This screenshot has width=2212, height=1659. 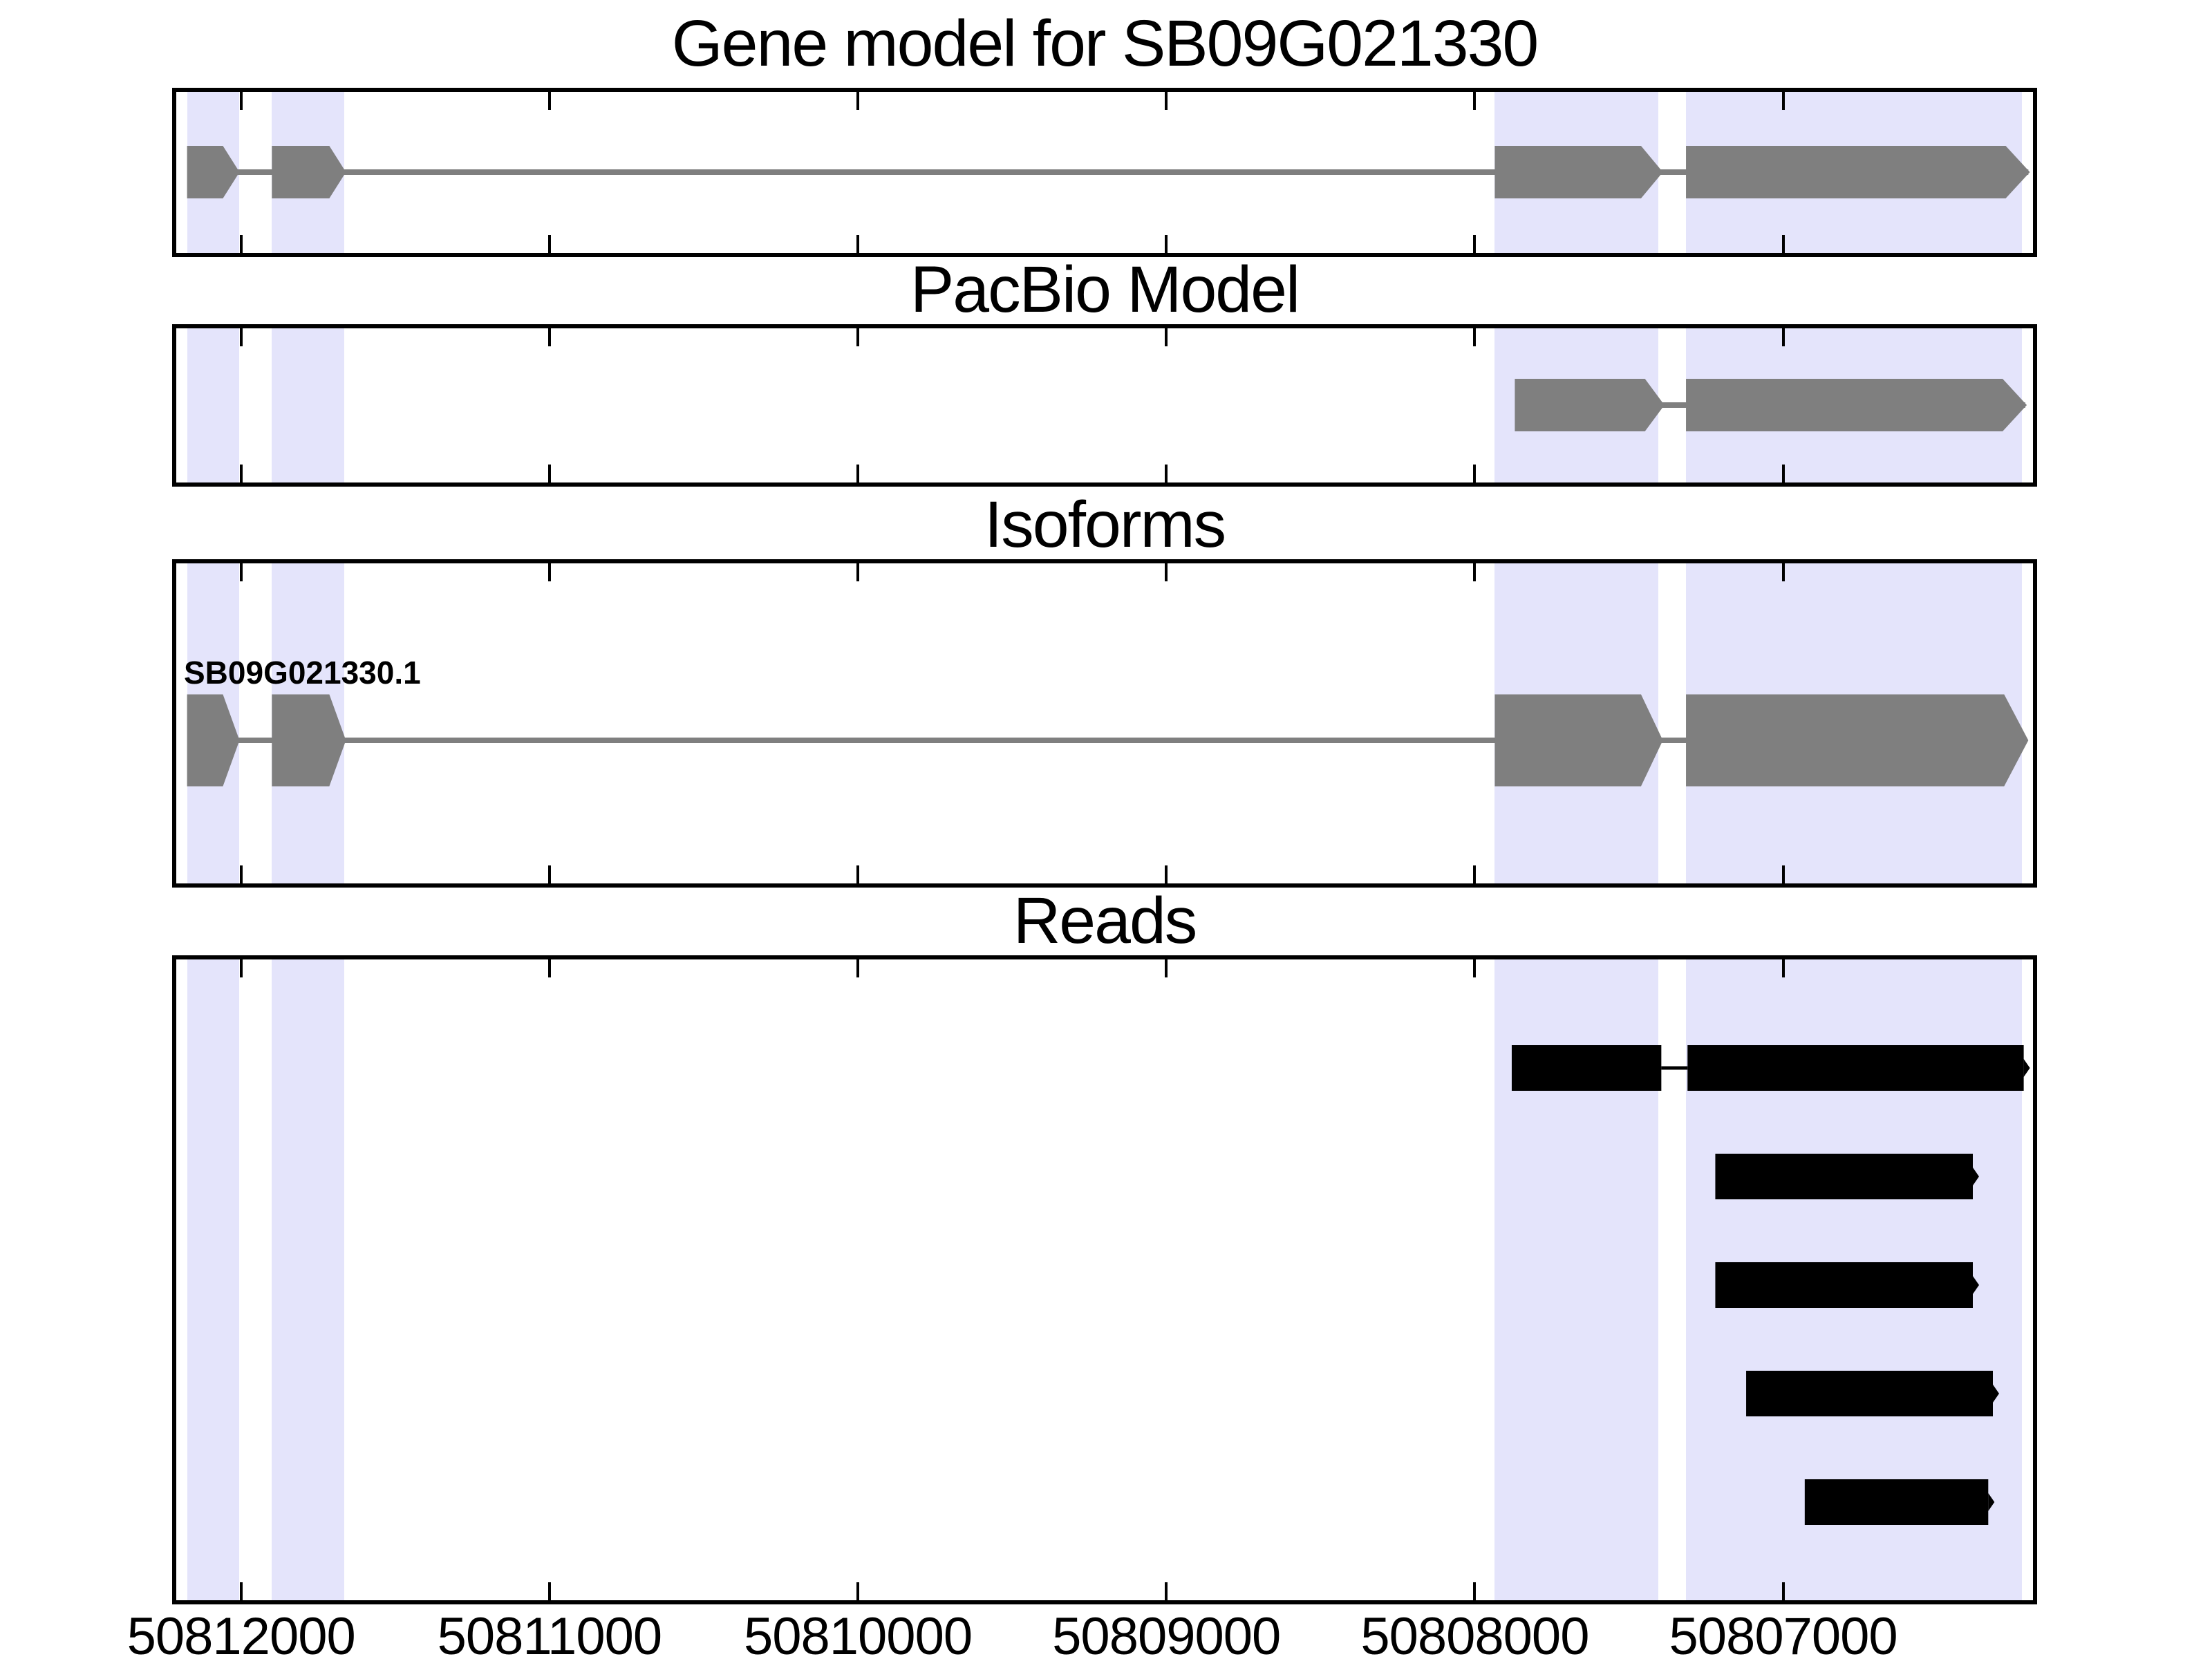 What do you see at coordinates (1166, 1633) in the screenshot?
I see `x-tick-label: 50809000` at bounding box center [1166, 1633].